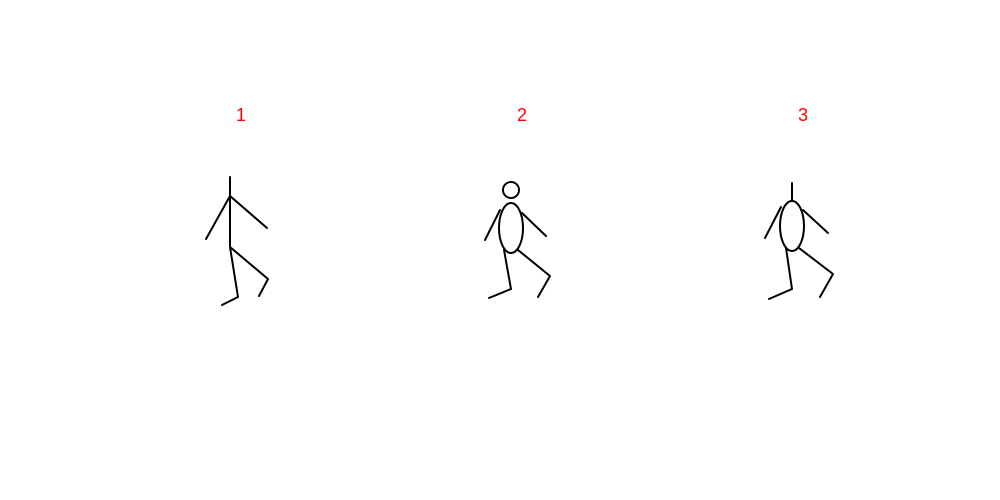 The image size is (1000, 500). What do you see at coordinates (815, 221) in the screenshot?
I see `figure-3-right-arm` at bounding box center [815, 221].